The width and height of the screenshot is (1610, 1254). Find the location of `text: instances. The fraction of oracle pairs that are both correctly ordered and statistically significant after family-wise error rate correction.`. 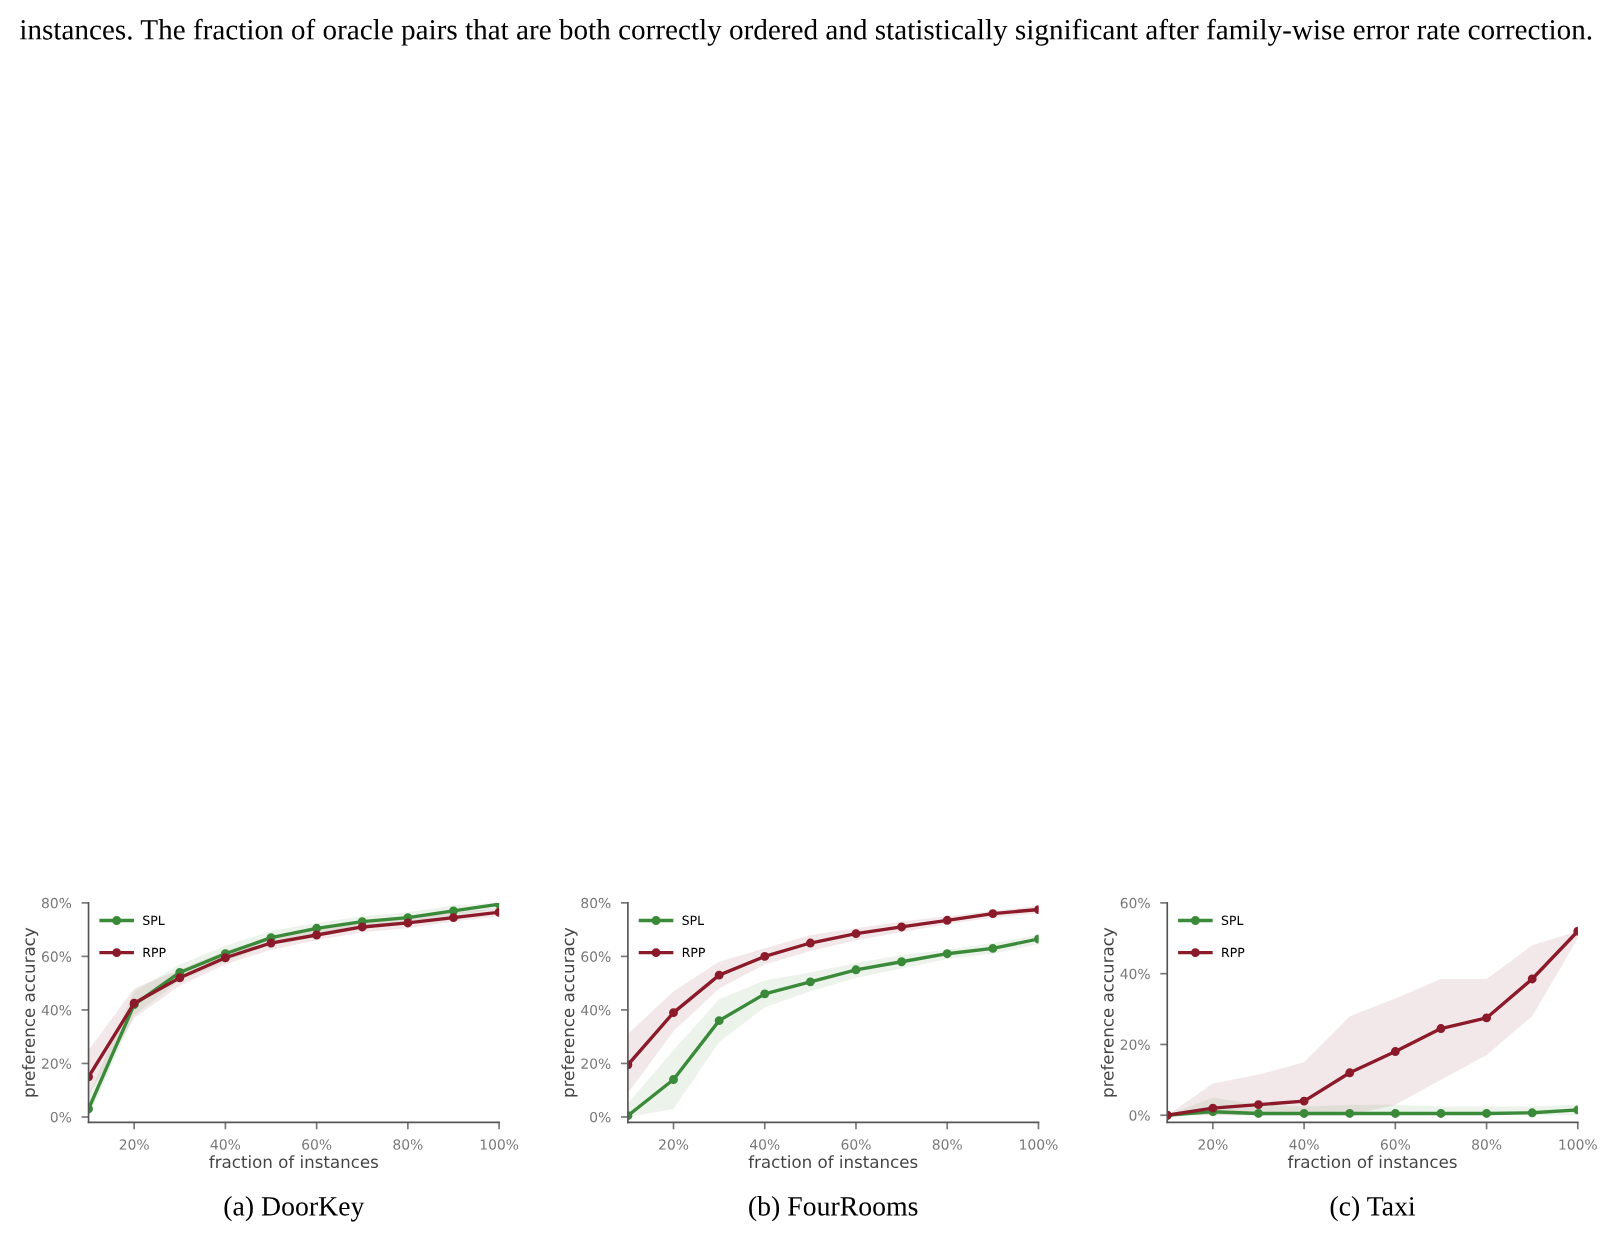

text: instances. The fraction of oracle pairs that are both correctly ordered and statistically significant after family-wise error rate correction. is located at coordinates (805, 32).